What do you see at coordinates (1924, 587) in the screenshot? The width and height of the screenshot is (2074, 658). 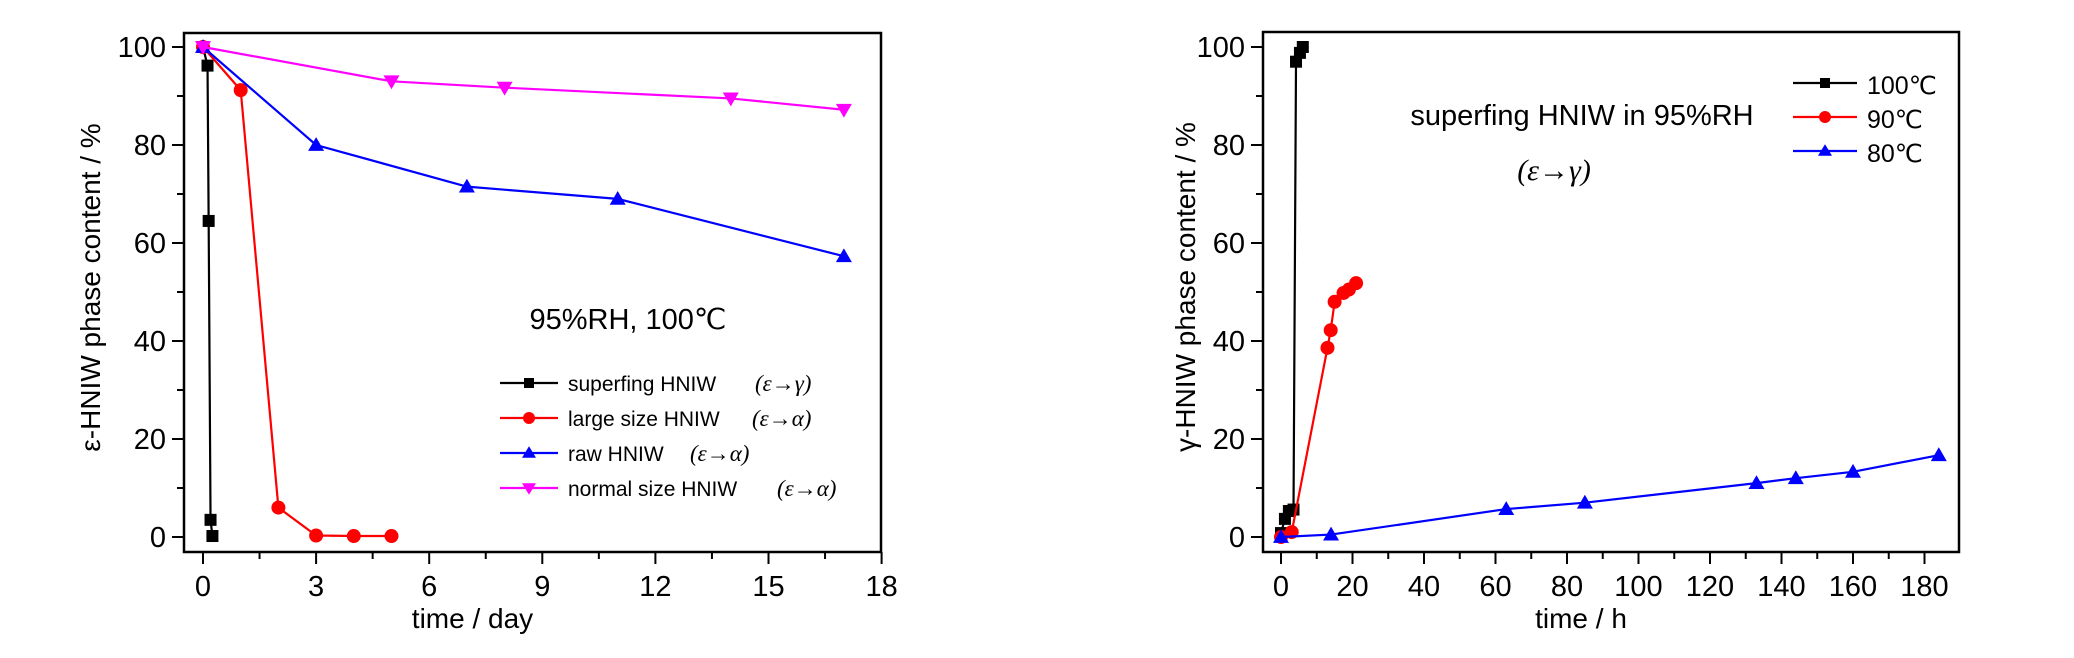 I see `x-tick-label: 180` at bounding box center [1924, 587].